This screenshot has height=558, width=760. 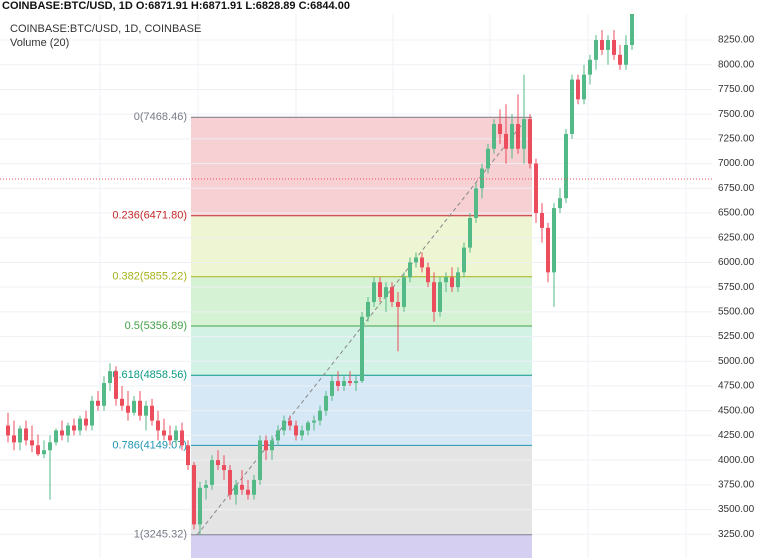 What do you see at coordinates (736, 40) in the screenshot?
I see `y-tick-label: 8250.00` at bounding box center [736, 40].